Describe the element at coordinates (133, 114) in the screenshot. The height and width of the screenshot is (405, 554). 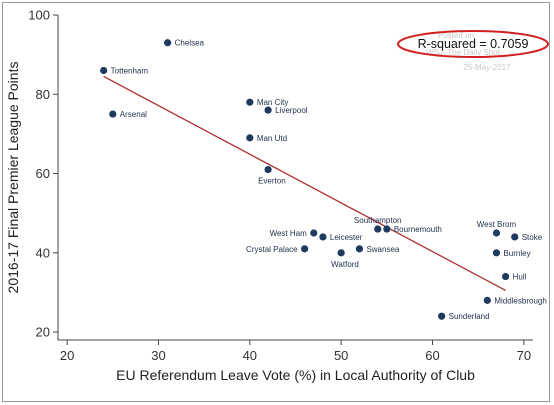
I see `data-point-label: Arsenal` at that location.